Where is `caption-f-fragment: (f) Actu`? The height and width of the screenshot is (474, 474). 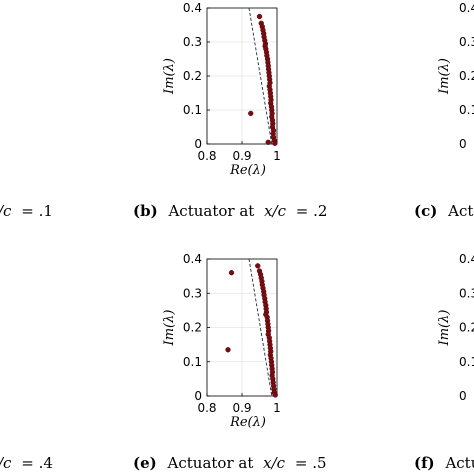 caption-f-fragment: (f) Actu is located at coordinates (444, 463).